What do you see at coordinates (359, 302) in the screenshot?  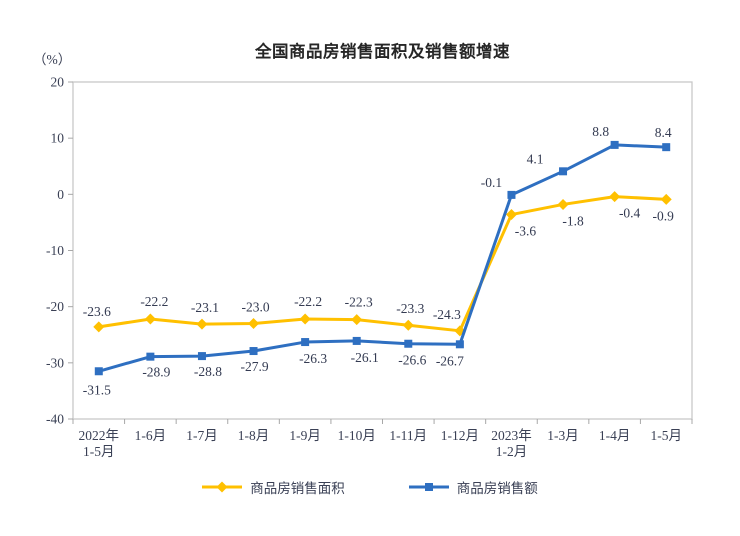 I see `data-point-label: -22.3` at bounding box center [359, 302].